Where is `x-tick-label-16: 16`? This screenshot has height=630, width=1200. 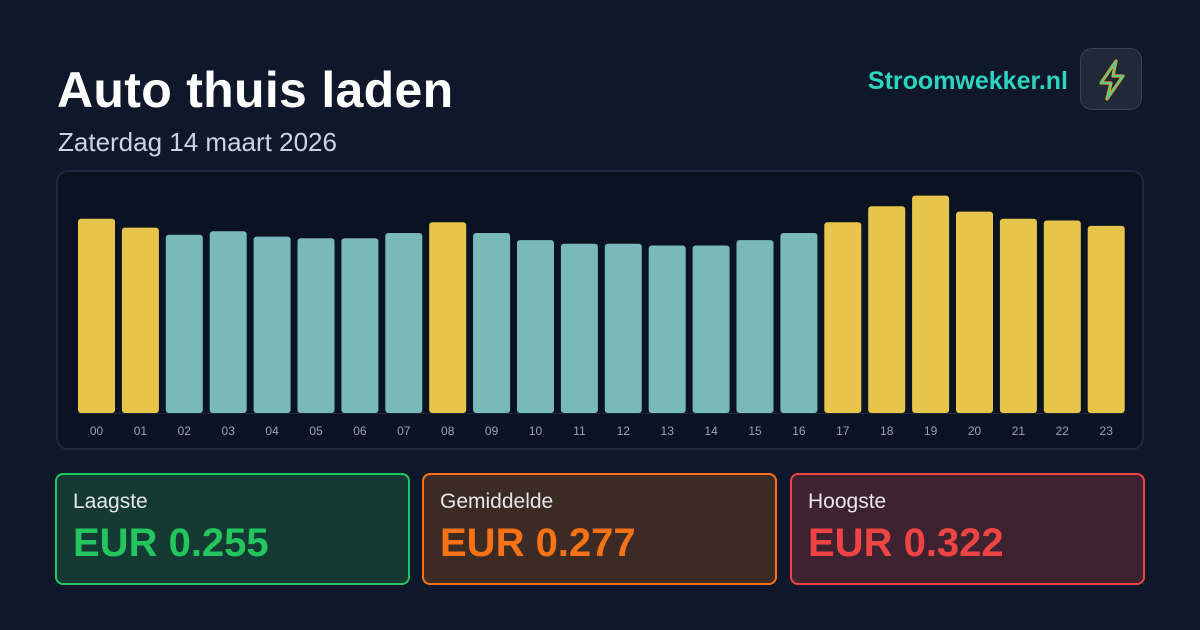 x-tick-label-16: 16 is located at coordinates (799, 431).